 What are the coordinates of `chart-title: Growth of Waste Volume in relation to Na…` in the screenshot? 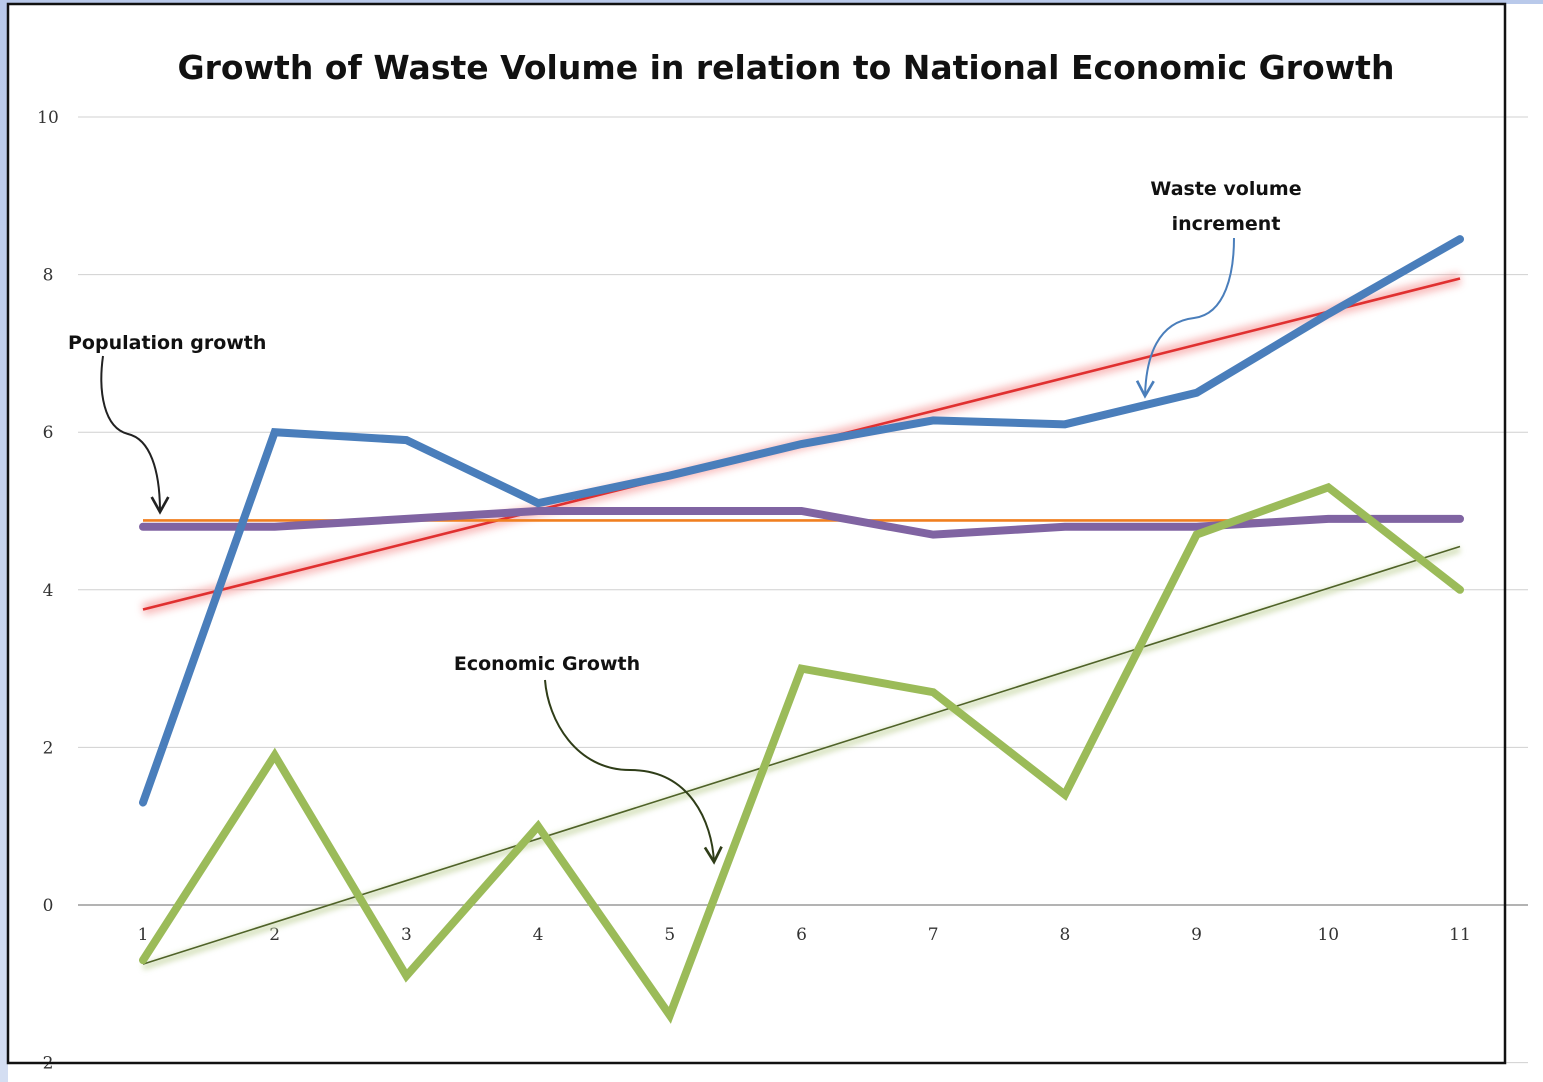 It's located at (786, 67).